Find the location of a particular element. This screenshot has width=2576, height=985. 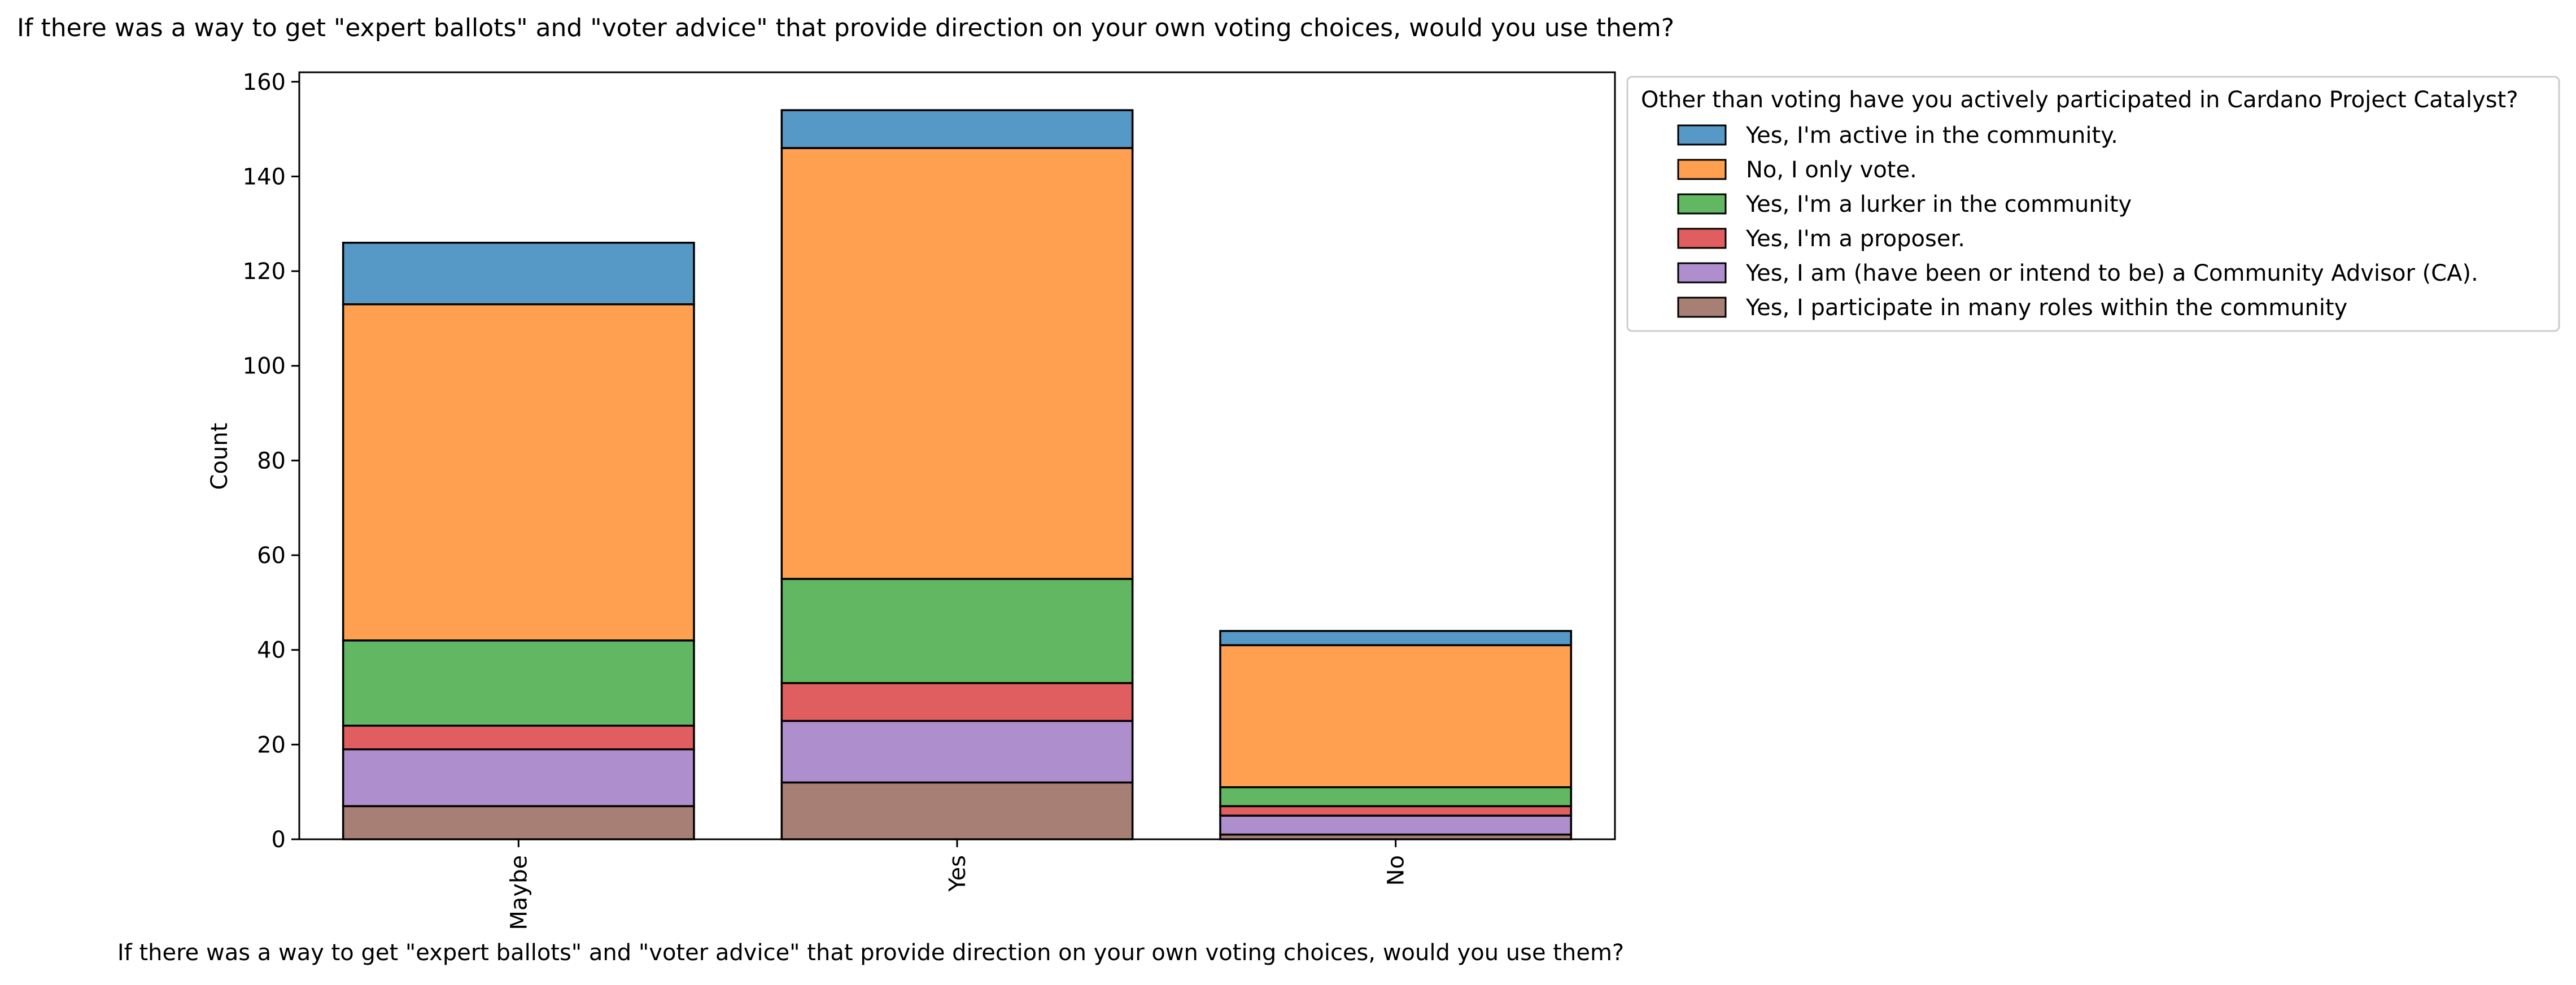

y-tick-label: 120 is located at coordinates (264, 272).